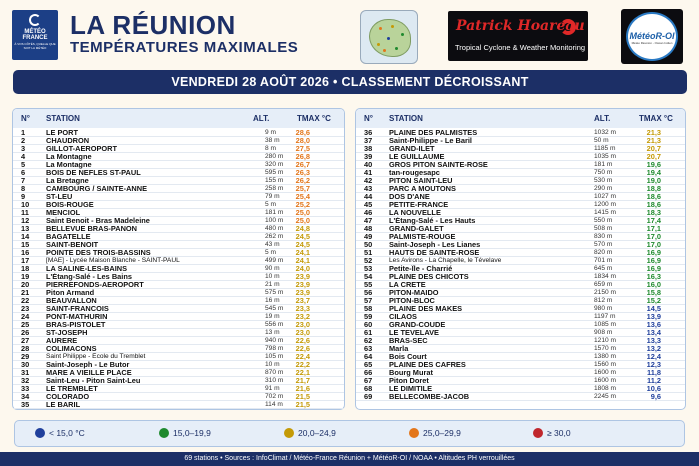 The width and height of the screenshot is (699, 466). I want to click on table-row: 4 La Montagne 280 m 26,8, so click(178, 157).